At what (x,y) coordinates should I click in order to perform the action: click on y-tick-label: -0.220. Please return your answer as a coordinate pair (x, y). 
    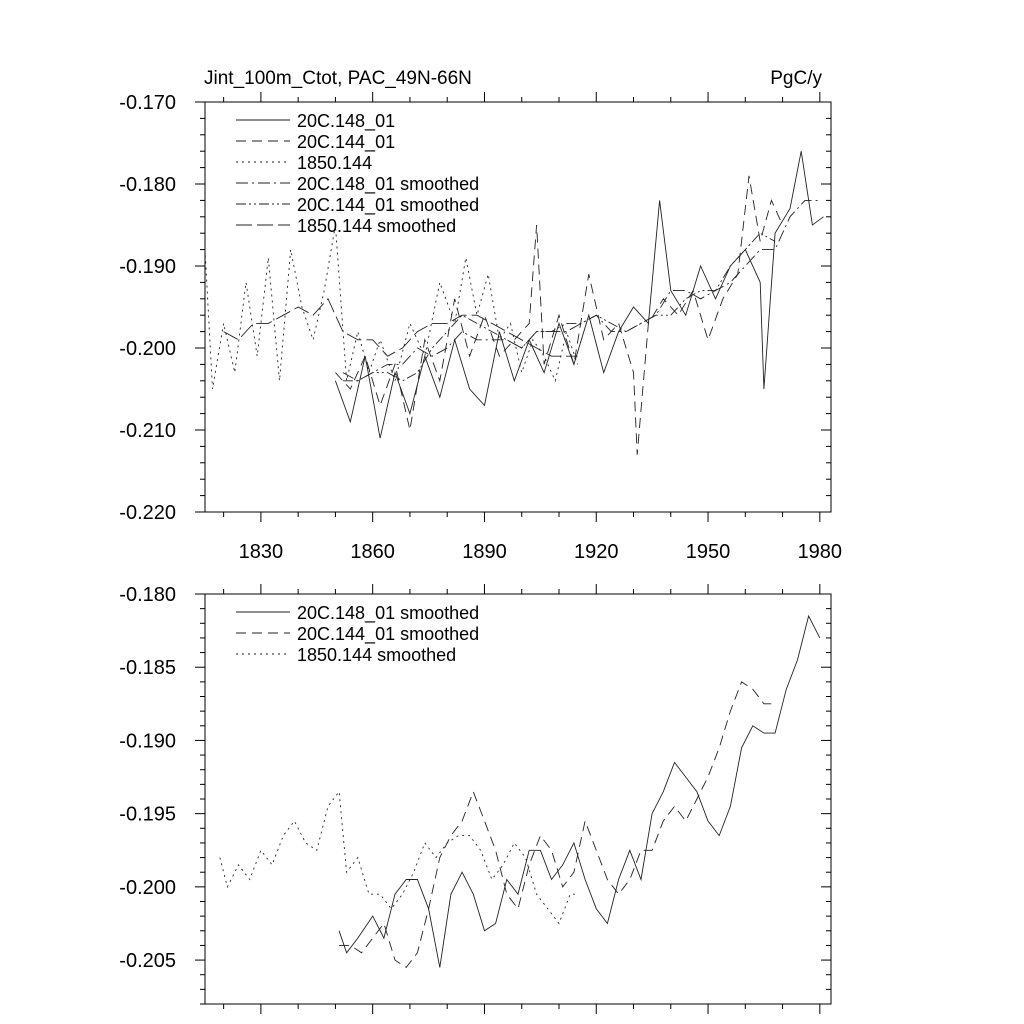
    Looking at the image, I should click on (147, 513).